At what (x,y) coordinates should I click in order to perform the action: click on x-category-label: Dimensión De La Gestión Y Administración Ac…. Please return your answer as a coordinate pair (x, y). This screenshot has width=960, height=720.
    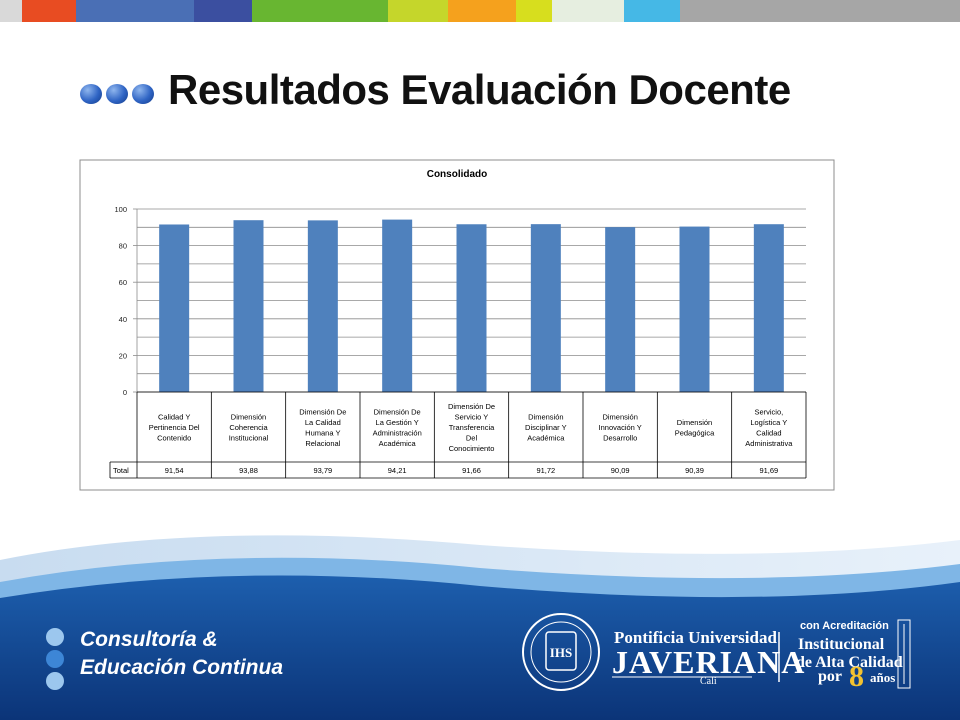
    Looking at the image, I should click on (397, 427).